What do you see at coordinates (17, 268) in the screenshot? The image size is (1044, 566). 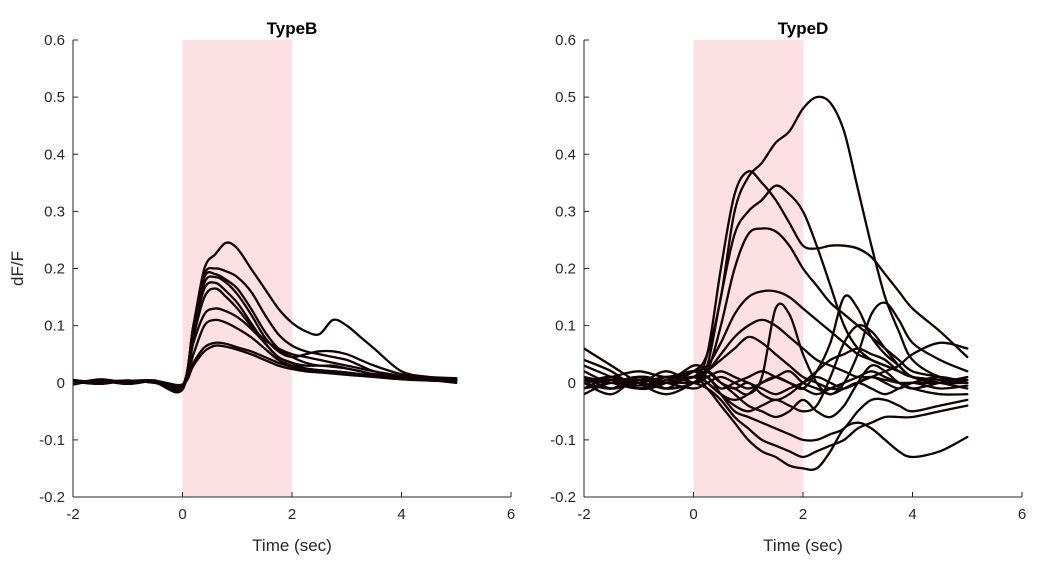 I see `y-axis-label: dF/F` at bounding box center [17, 268].